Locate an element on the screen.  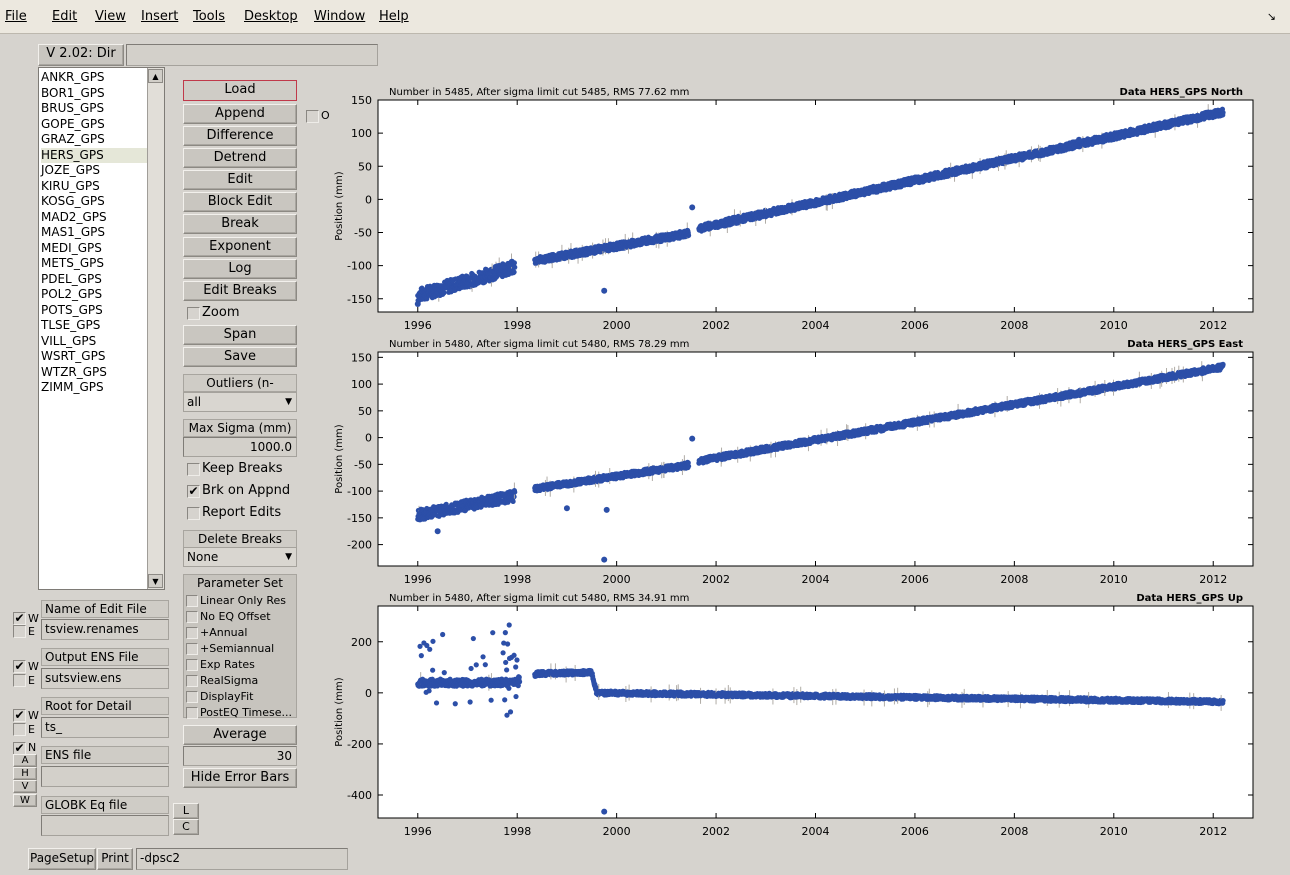
hide-error-bars-button: Hide Error Bars is located at coordinates (240, 778).